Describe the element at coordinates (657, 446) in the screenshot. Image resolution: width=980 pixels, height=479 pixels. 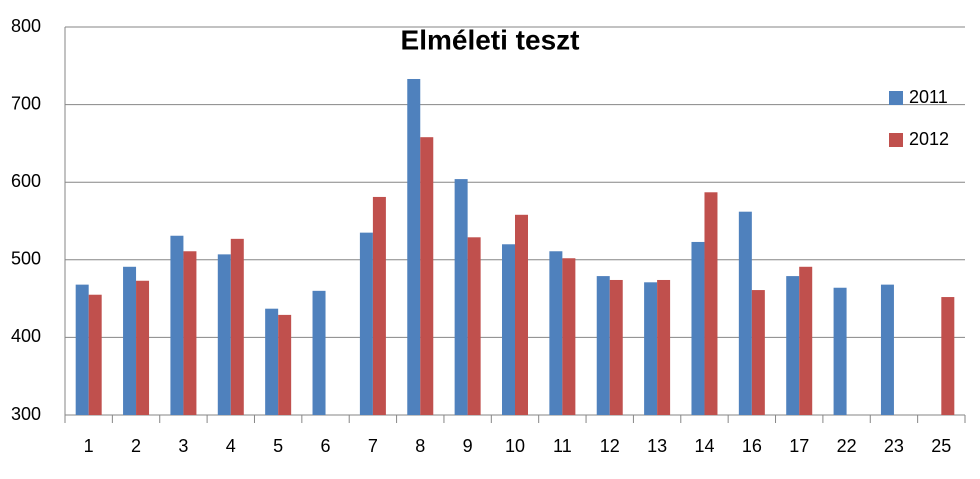
I see `x-tick-label: 13` at that location.